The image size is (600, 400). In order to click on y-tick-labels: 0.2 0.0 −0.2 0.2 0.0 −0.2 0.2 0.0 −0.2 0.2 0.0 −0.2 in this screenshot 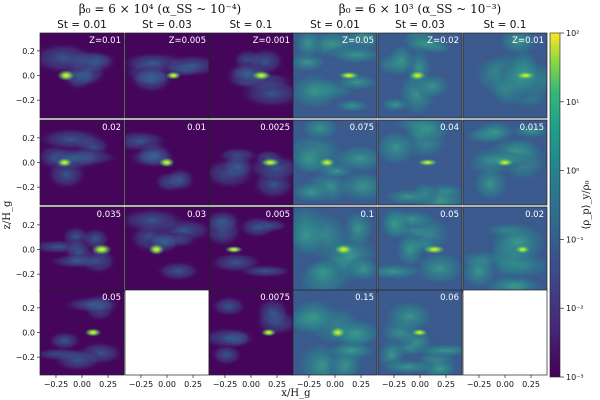, I will do `click(28, 204)`.